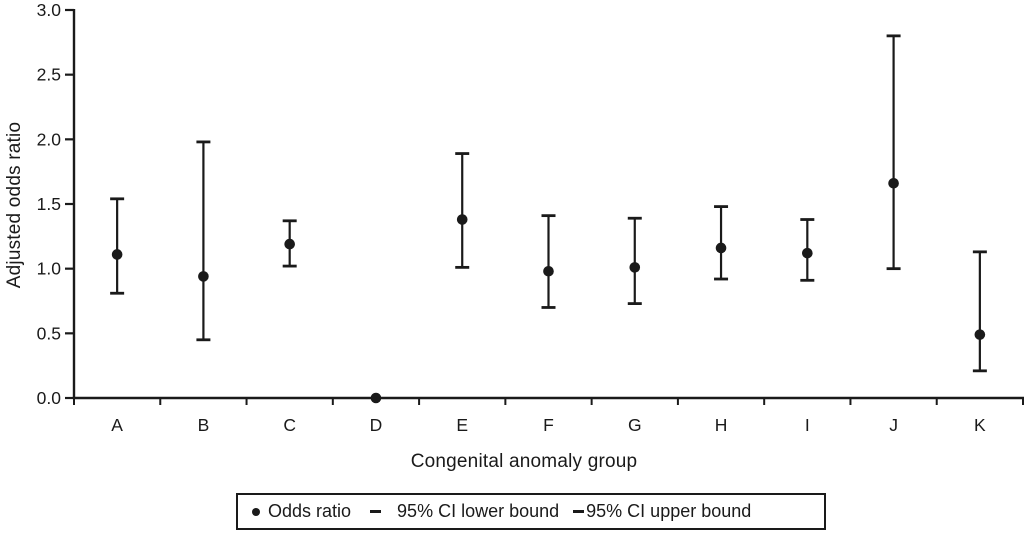  What do you see at coordinates (49, 333) in the screenshot?
I see `y-tick-label: 0.5` at bounding box center [49, 333].